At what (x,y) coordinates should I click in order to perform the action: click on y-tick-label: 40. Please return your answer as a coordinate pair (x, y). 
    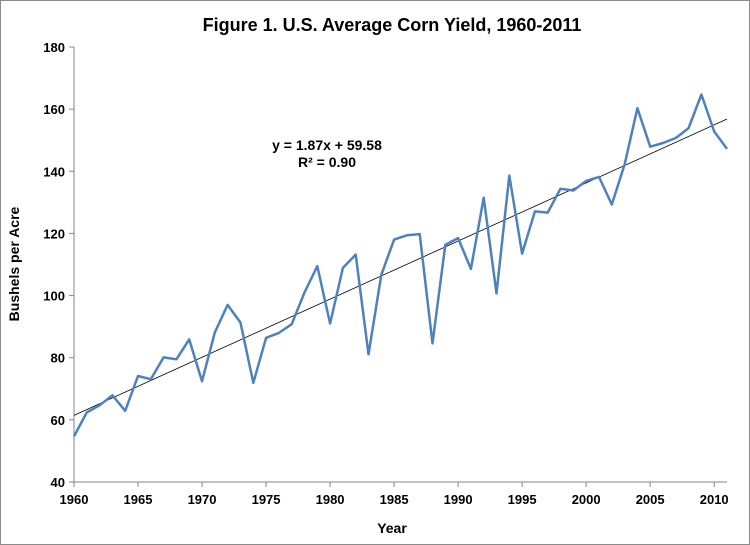
    Looking at the image, I should click on (58, 482).